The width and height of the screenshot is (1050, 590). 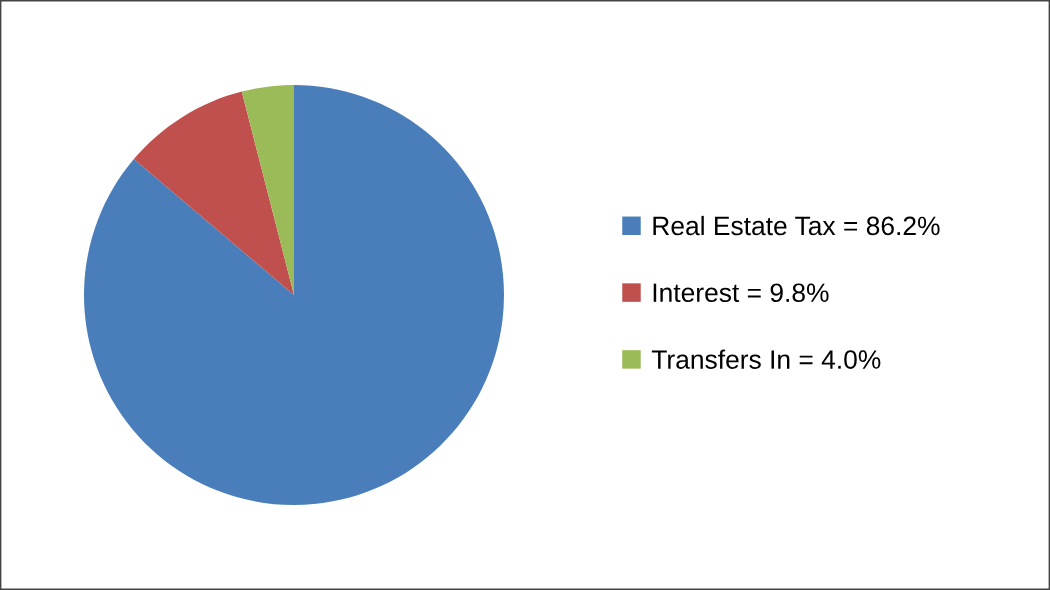 What do you see at coordinates (766, 359) in the screenshot?
I see `legend-label: Transfers In = 4.0%` at bounding box center [766, 359].